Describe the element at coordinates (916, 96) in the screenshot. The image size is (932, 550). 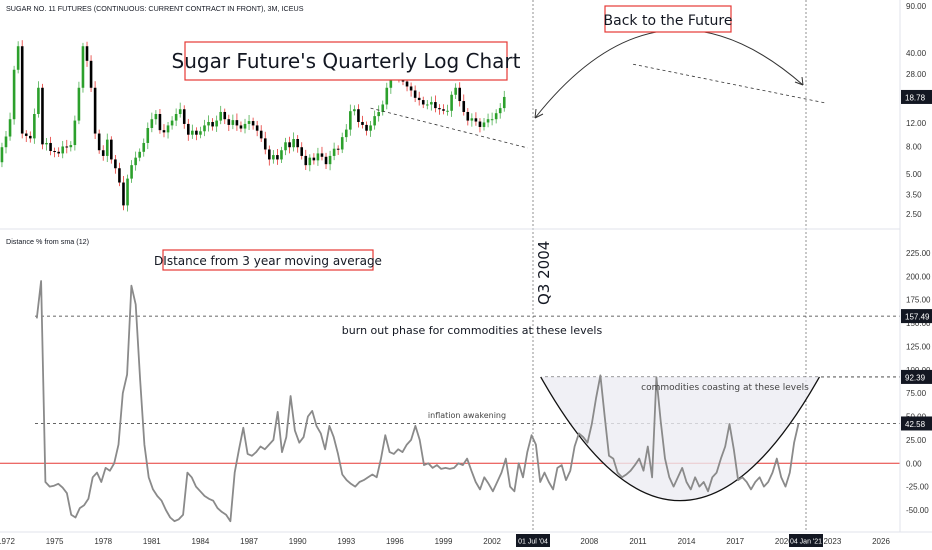
I see `last-price-badge` at that location.